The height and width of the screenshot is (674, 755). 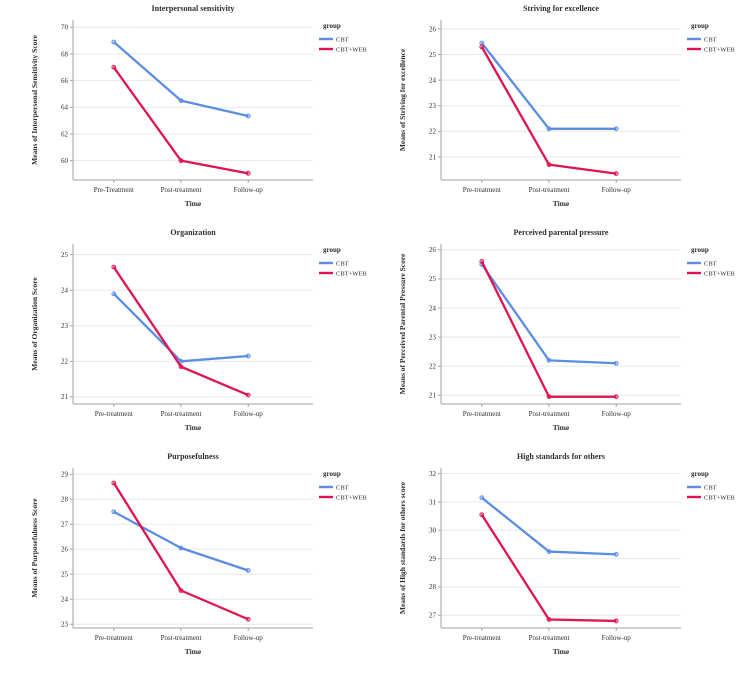 What do you see at coordinates (433, 502) in the screenshot?
I see `y-tick-label: 31` at bounding box center [433, 502].